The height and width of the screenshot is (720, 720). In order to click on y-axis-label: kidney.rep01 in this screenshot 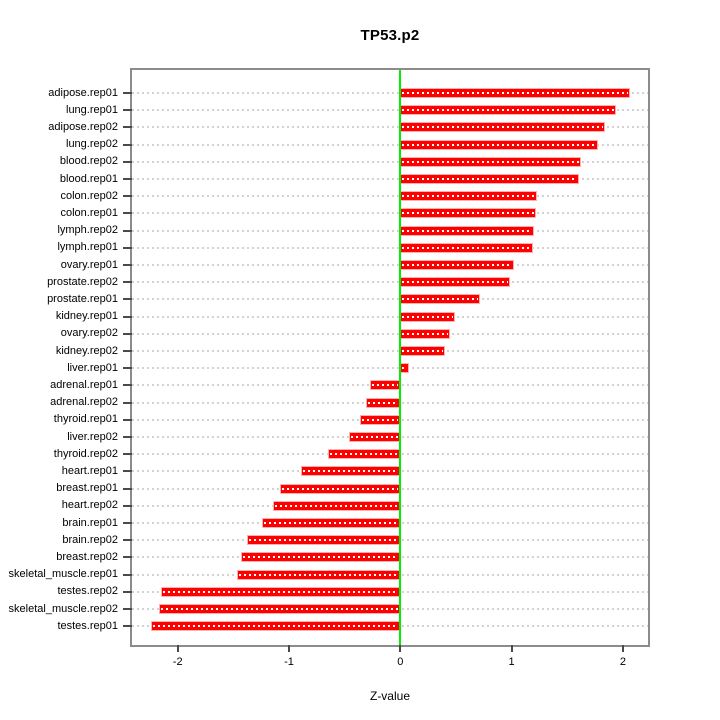, I will do `click(86, 316)`.